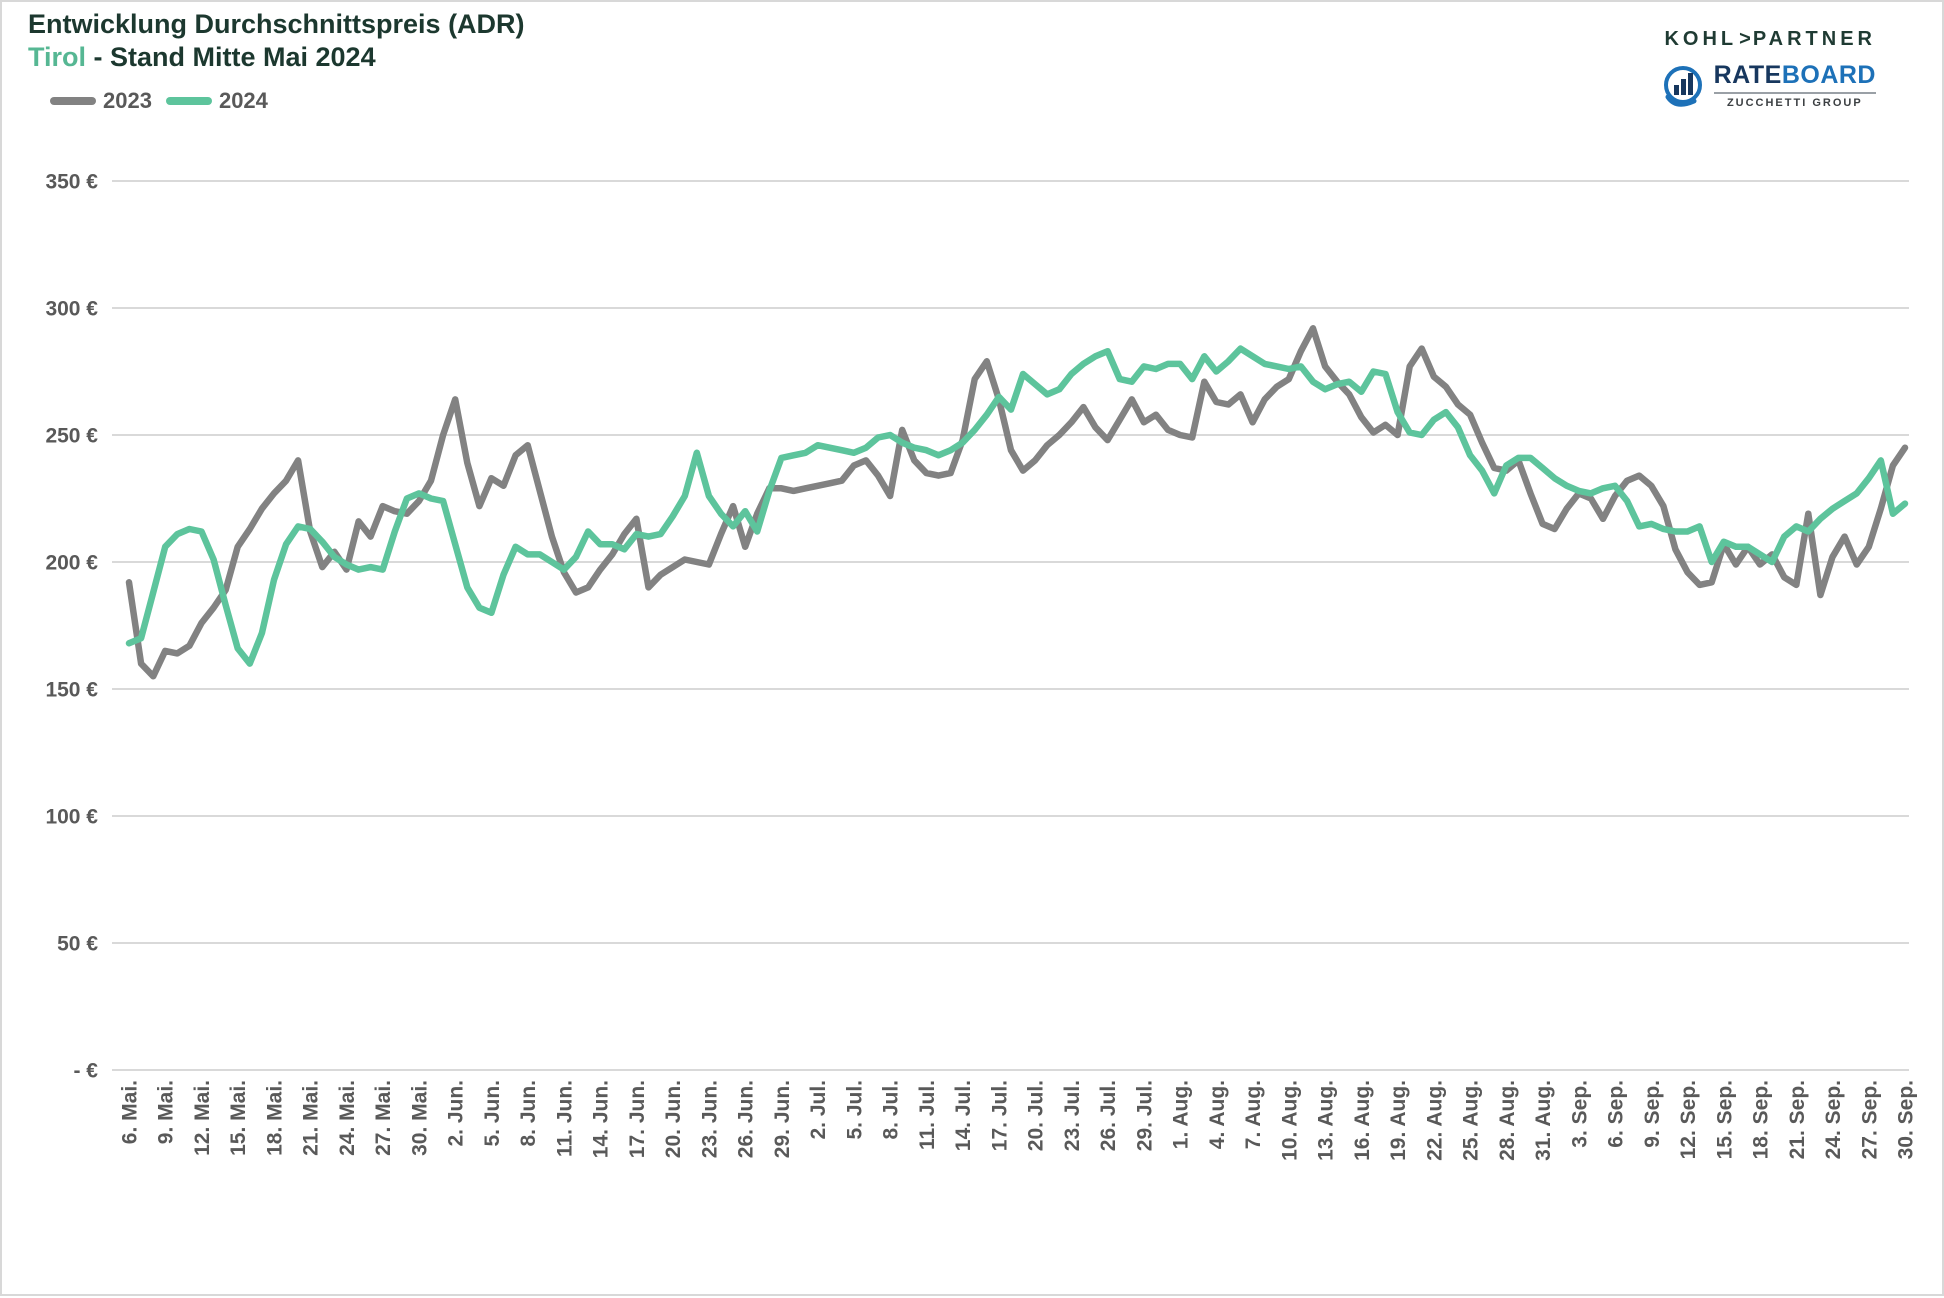 This screenshot has height=1298, width=1944. What do you see at coordinates (818, 1110) in the screenshot?
I see `x-axis-label: 2. Jul.` at bounding box center [818, 1110].